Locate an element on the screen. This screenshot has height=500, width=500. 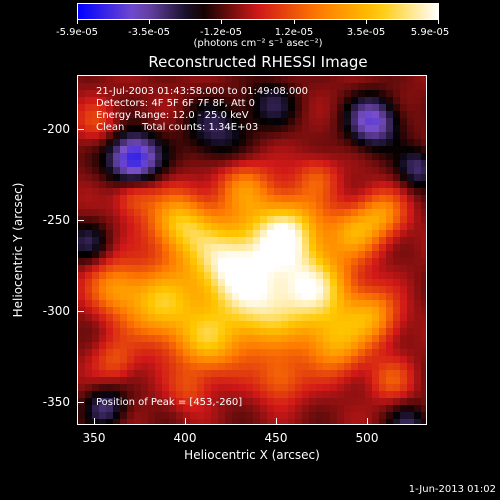
colorbar-label: 1.2e-05 is located at coordinates (294, 32).